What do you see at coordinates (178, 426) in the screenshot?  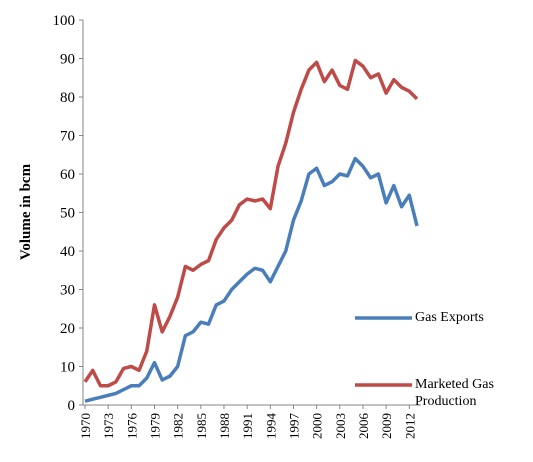 I see `x-tick-label: 1982` at bounding box center [178, 426].